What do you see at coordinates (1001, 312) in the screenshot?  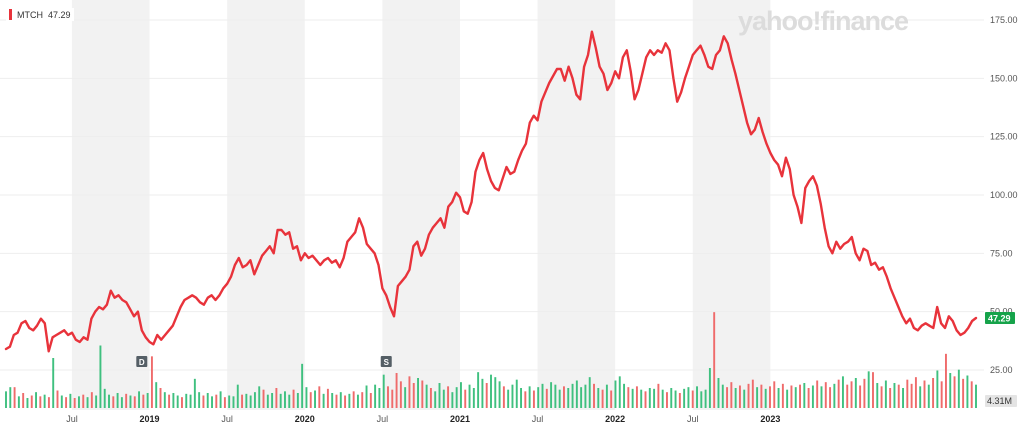 I see `y-tick-label: 50.00` at bounding box center [1001, 312].